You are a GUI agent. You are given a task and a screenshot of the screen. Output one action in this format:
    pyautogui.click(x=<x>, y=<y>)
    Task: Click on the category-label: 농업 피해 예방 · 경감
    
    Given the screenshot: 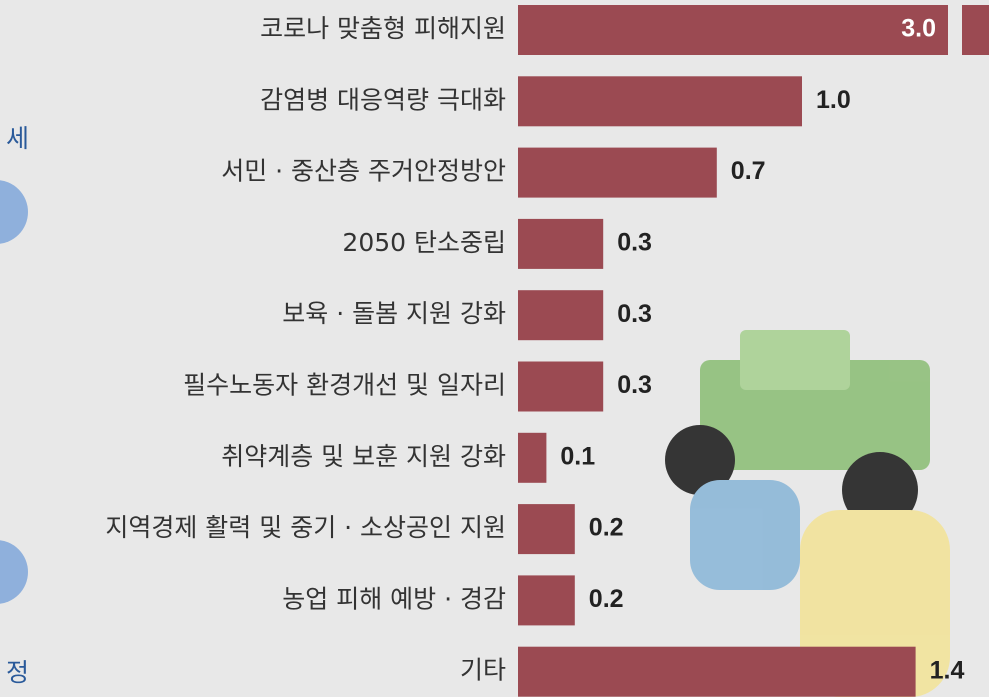 What is the action you would take?
    pyautogui.click(x=394, y=598)
    